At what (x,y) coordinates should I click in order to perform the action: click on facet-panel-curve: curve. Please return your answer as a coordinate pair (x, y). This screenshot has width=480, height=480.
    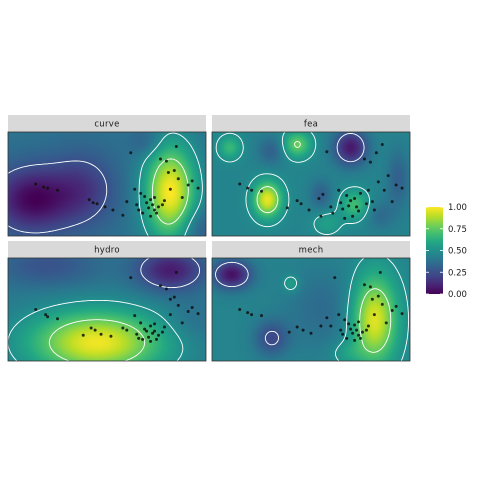
    Looking at the image, I should click on (107, 176).